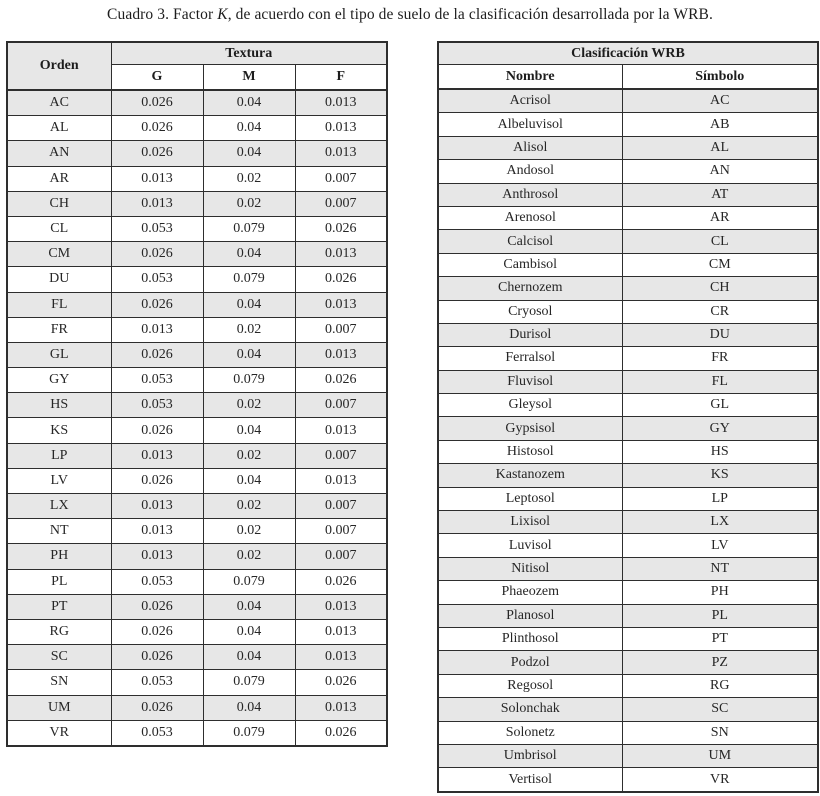 The image size is (820, 796). Describe the element at coordinates (720, 756) in the screenshot. I see `cell-simbolo: UM` at that location.